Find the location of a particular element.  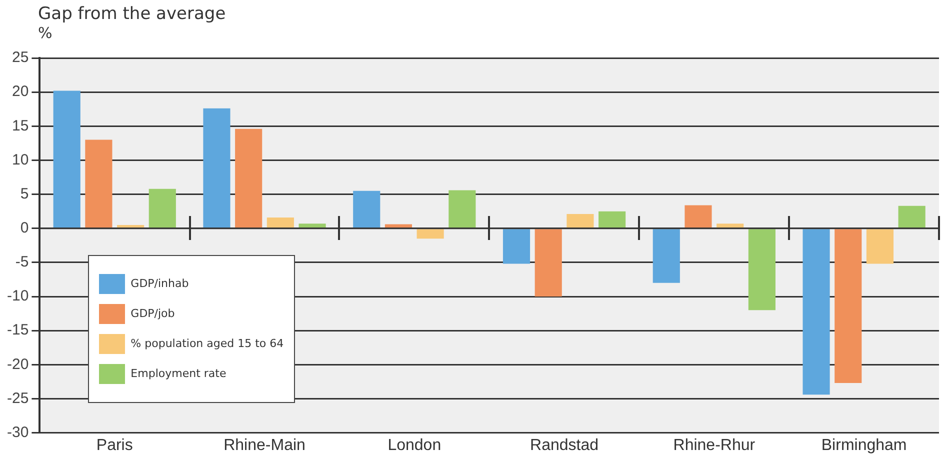

y-tick-label: -25 is located at coordinates (17, 398).